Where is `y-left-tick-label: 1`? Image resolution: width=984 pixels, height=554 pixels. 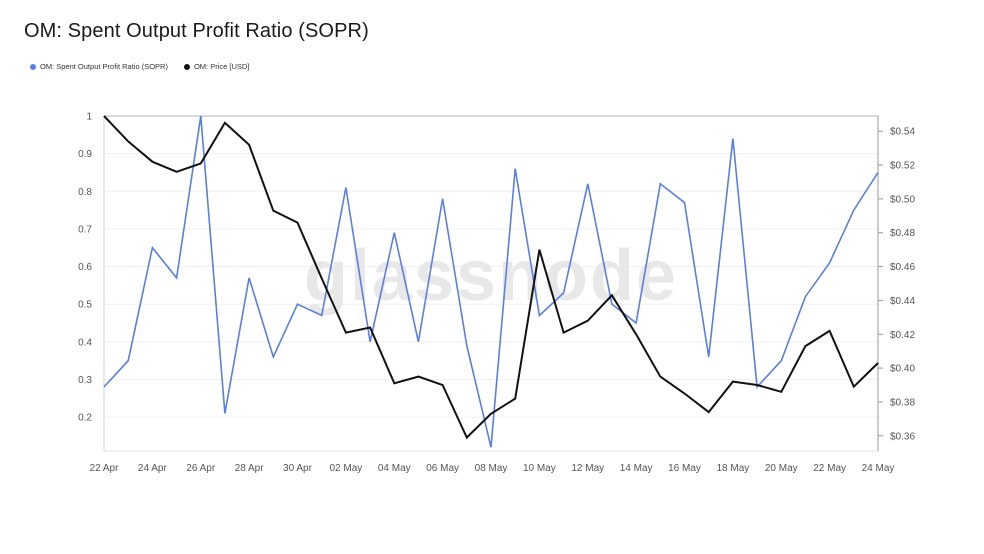
y-left-tick-label: 1 is located at coordinates (89, 117).